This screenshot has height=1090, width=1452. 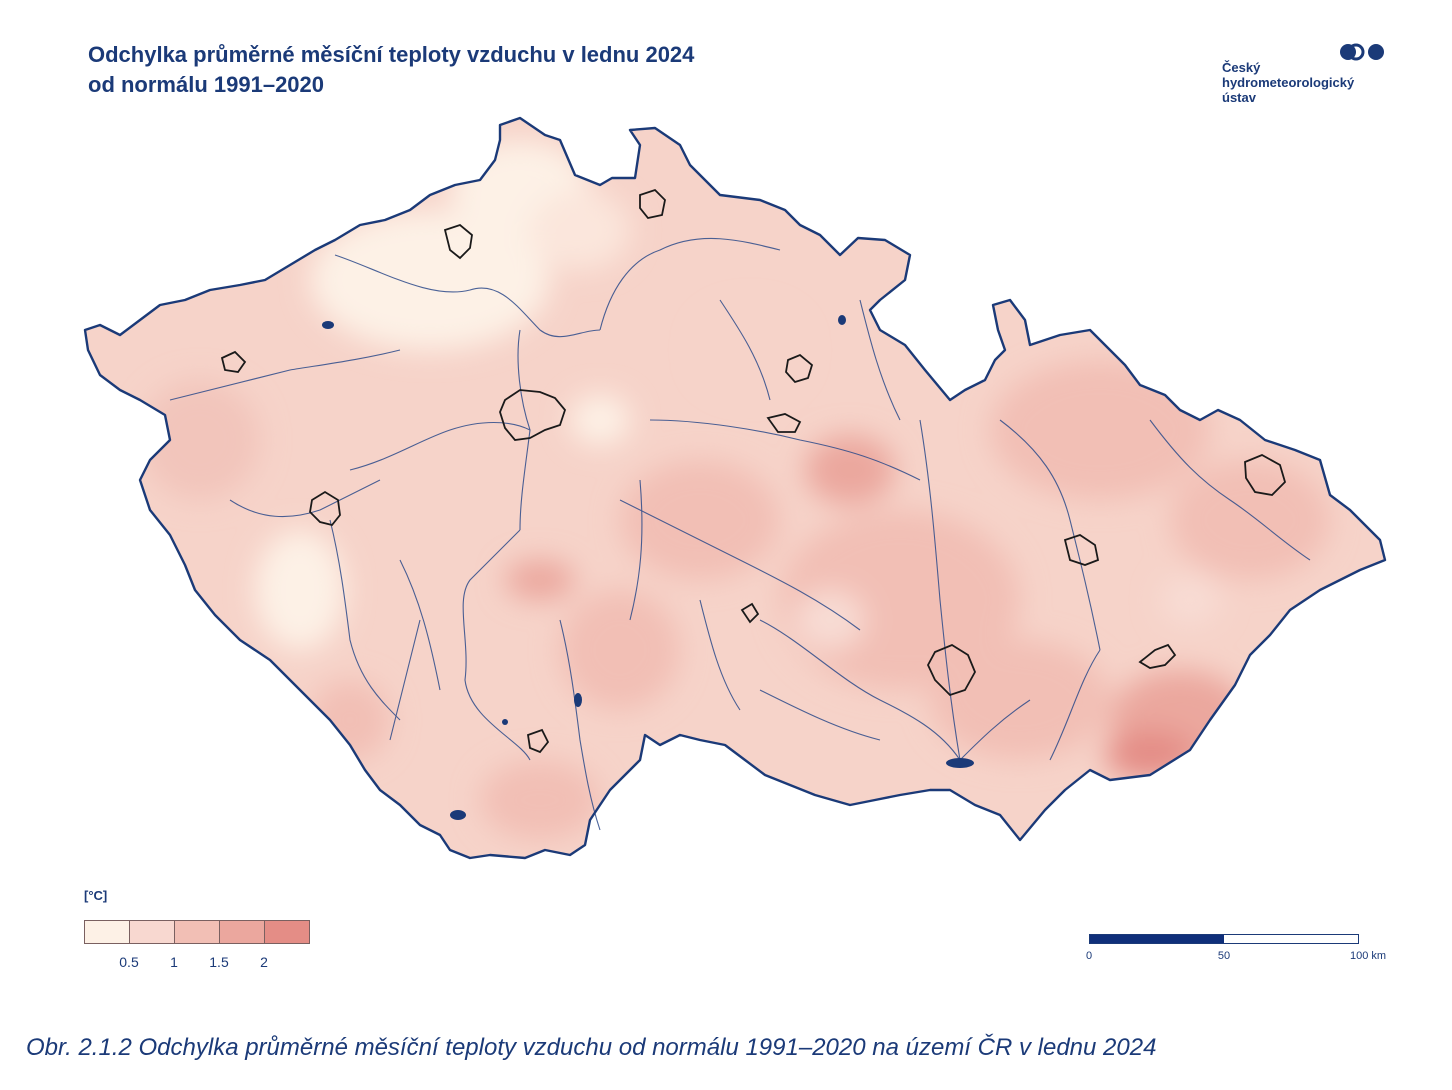 I want to click on logo-text: Český hydrometeorologický ústav, so click(x=1288, y=82).